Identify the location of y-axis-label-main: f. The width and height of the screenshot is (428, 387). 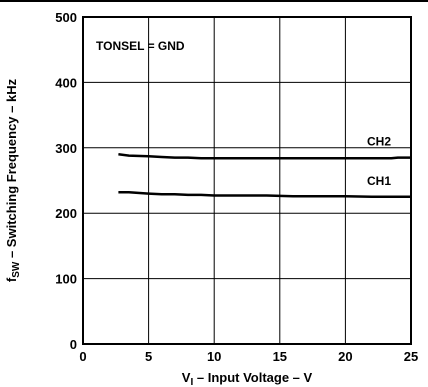
(11, 279).